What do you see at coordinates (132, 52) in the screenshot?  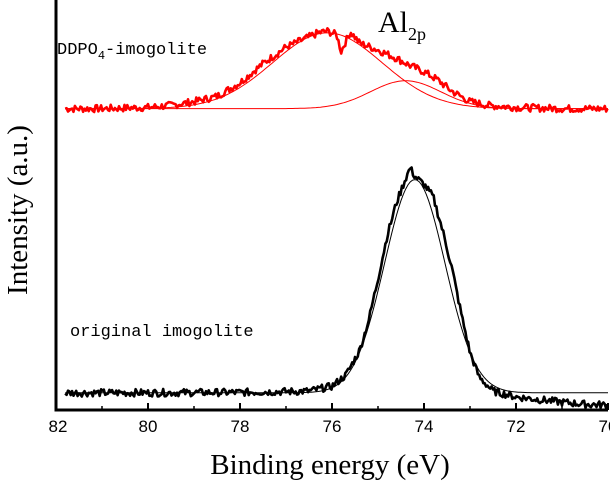 I see `annotation-ddpo4-imogolite: DDPO4-imogolite` at bounding box center [132, 52].